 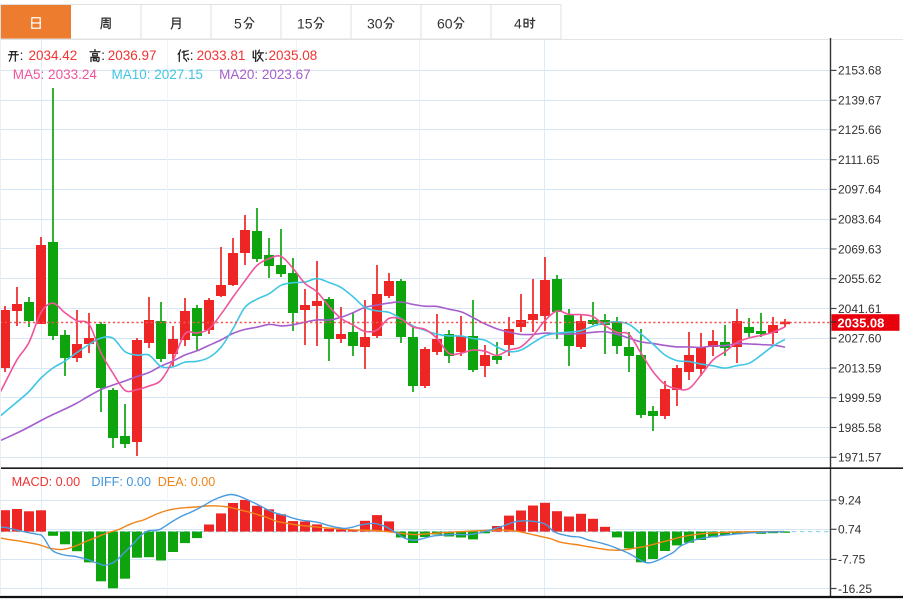 What do you see at coordinates (860, 398) in the screenshot?
I see `svg-text: 1999.59` at bounding box center [860, 398].